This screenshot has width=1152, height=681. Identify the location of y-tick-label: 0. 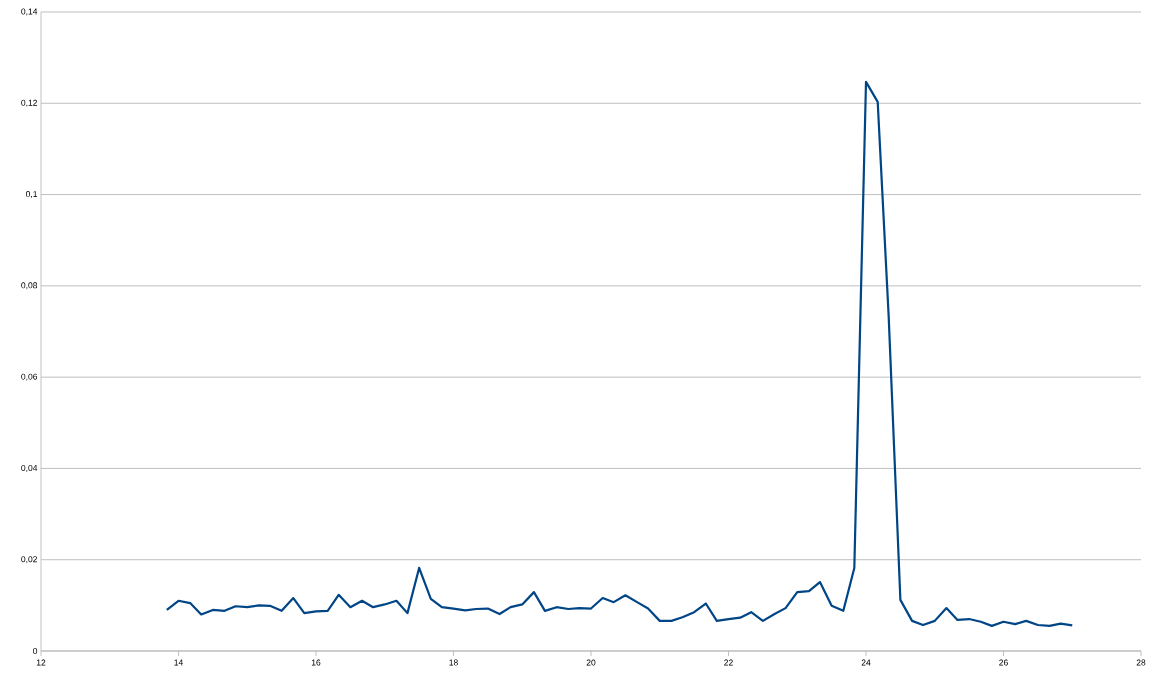
(35, 651).